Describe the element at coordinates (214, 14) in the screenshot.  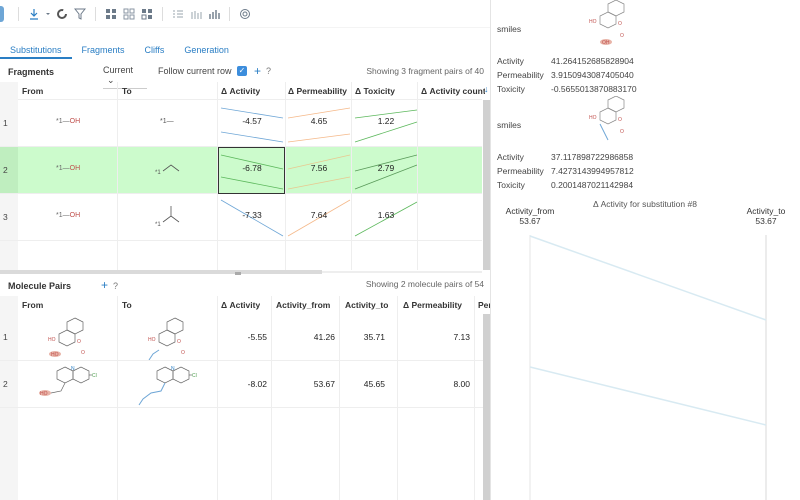
I see `bar-chart-alt-icon` at that location.